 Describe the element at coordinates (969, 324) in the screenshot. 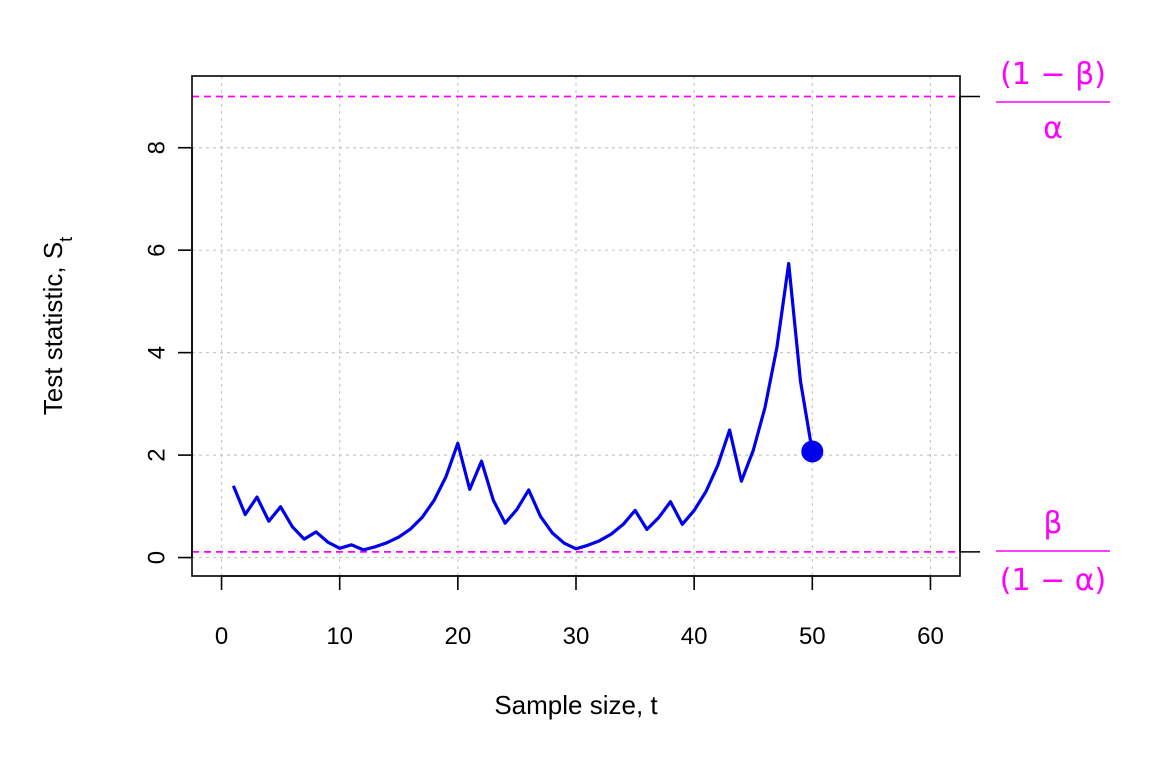

I see `right-axis` at that location.